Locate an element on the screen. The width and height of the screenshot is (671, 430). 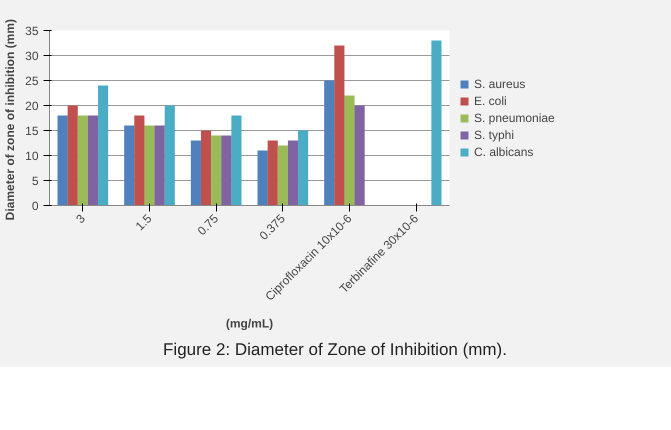
x-axis-title: (mg/mL) is located at coordinates (250, 323).